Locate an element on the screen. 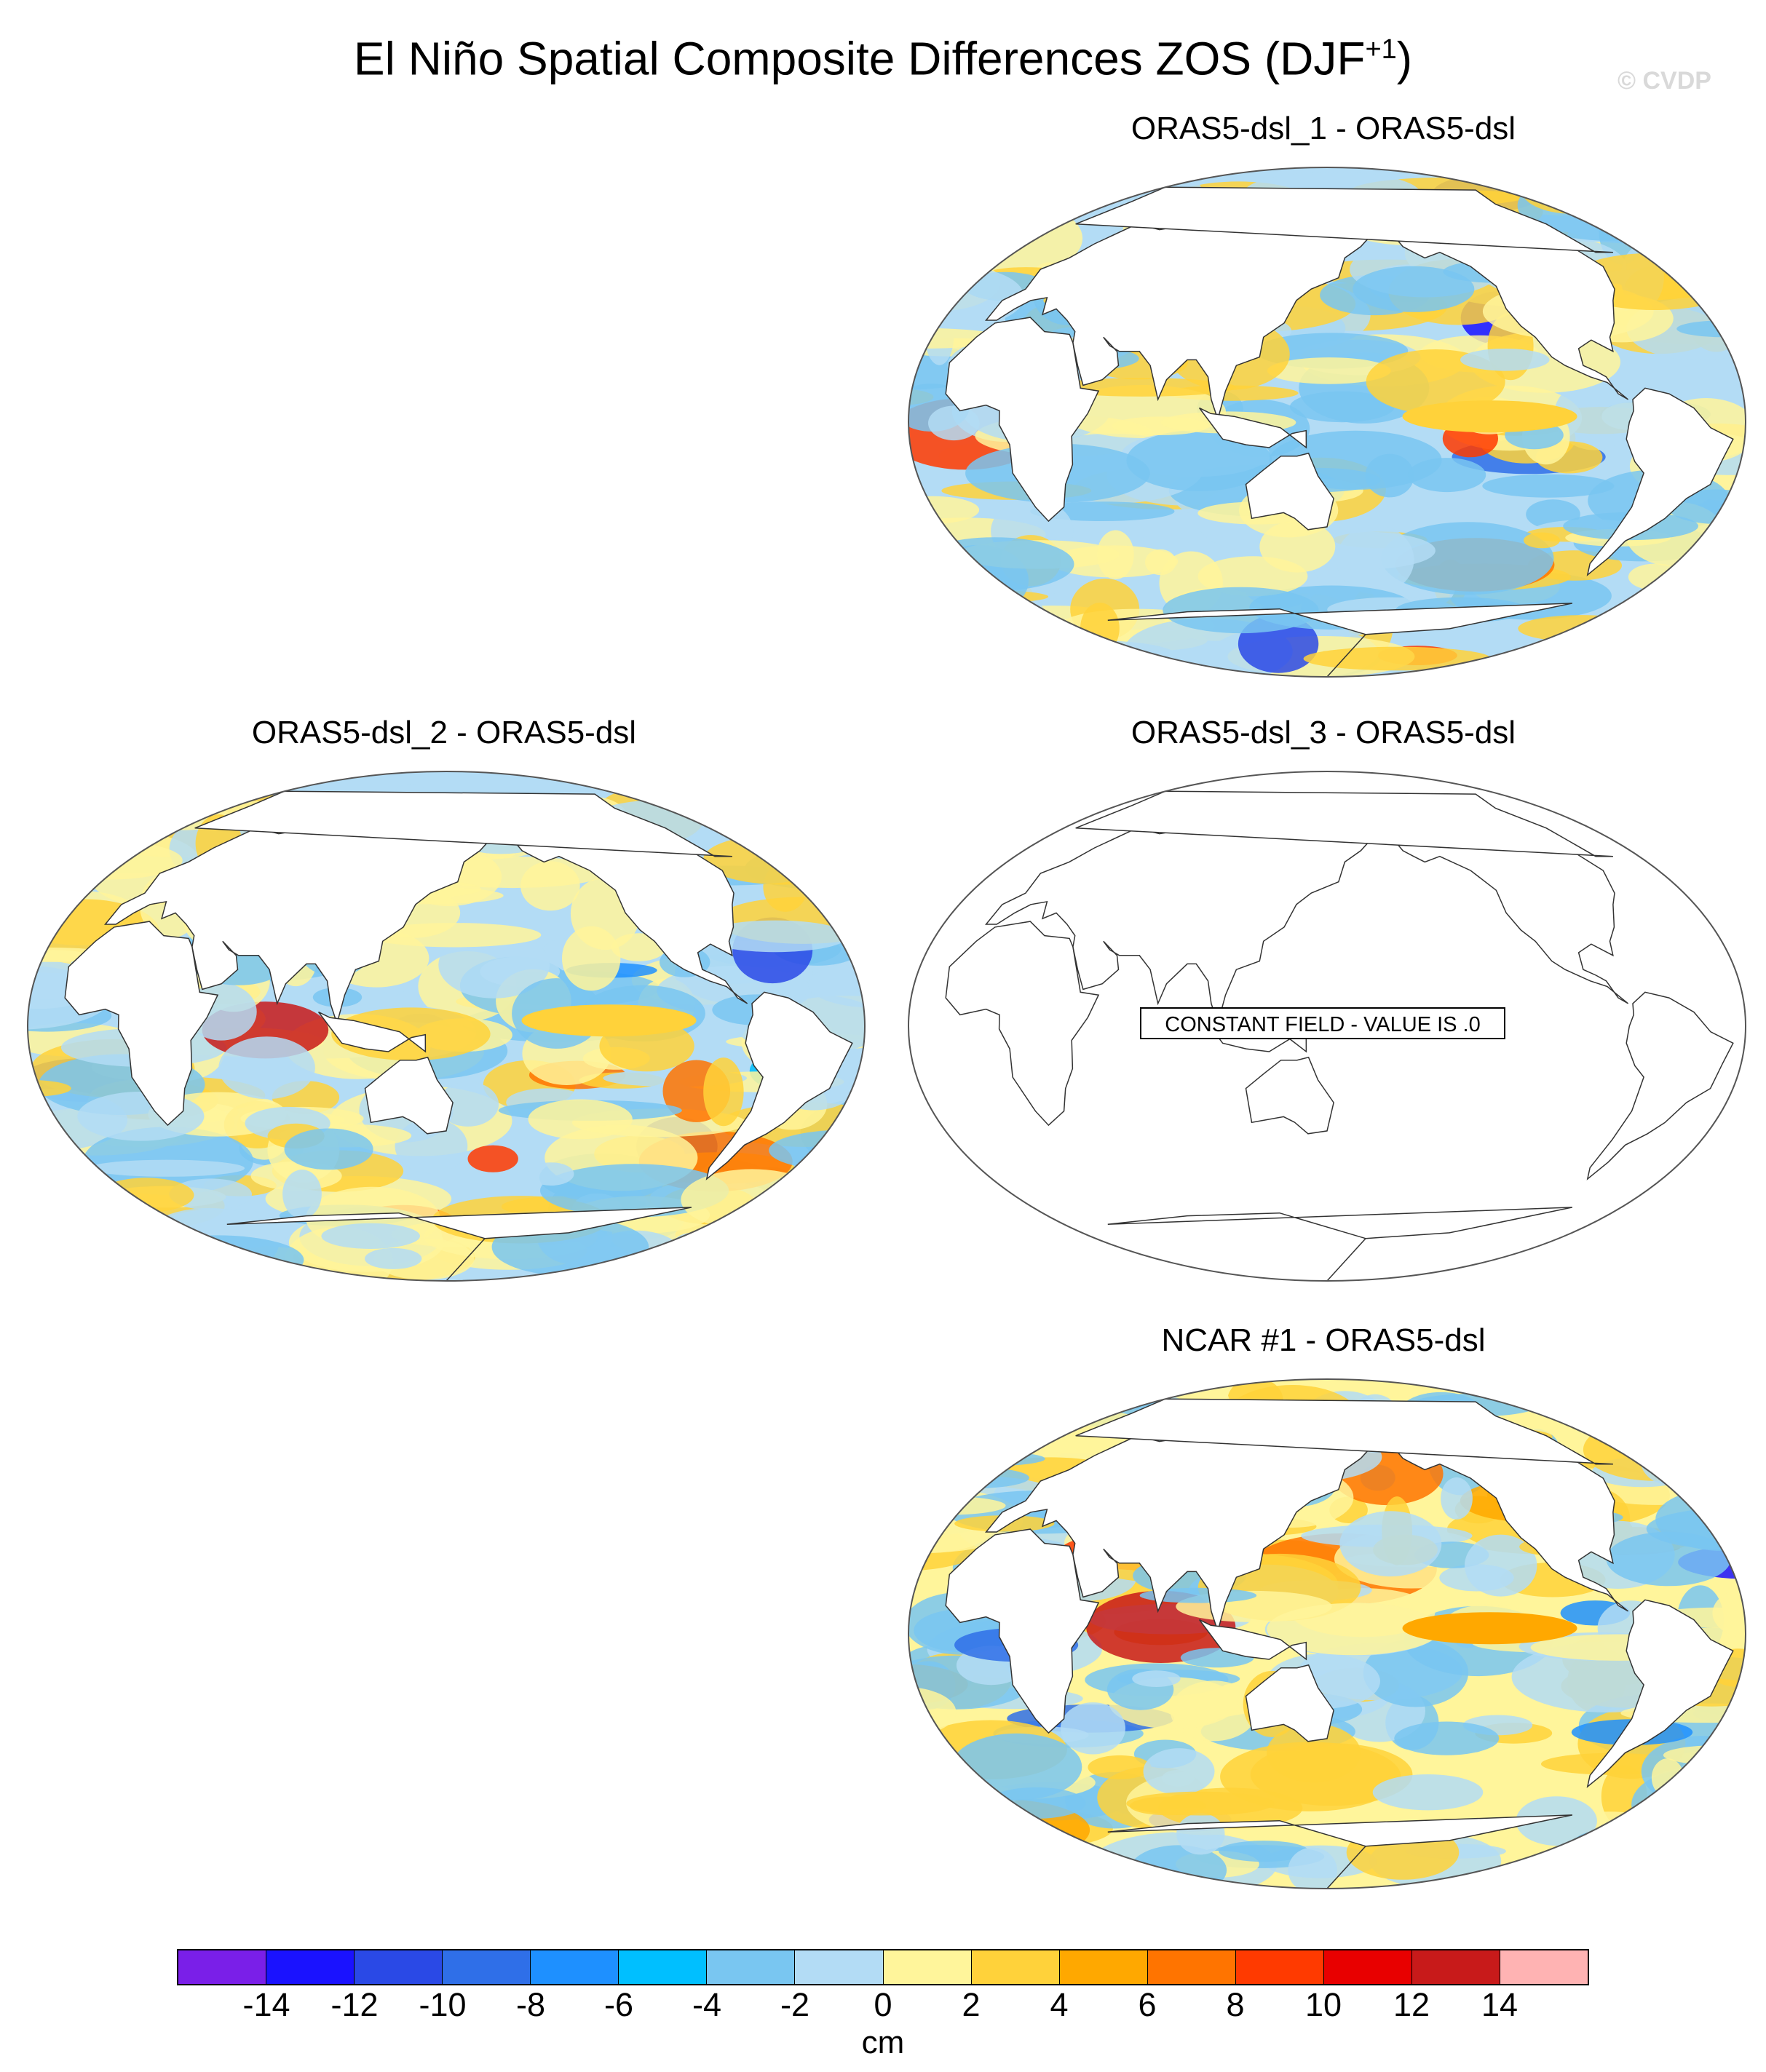 Image resolution: width=1766 pixels, height=2072 pixels. figure-title-close: ) is located at coordinates (1405, 58).